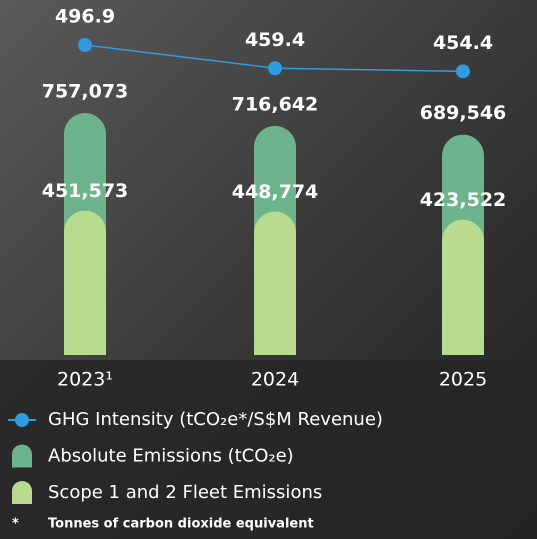 The height and width of the screenshot is (539, 537). What do you see at coordinates (275, 380) in the screenshot?
I see `x-tick-label: 2024` at bounding box center [275, 380].